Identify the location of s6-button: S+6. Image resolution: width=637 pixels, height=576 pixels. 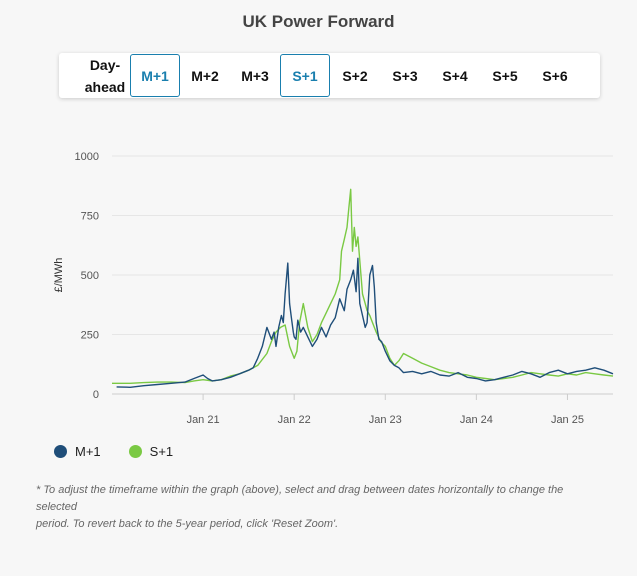
(555, 75).